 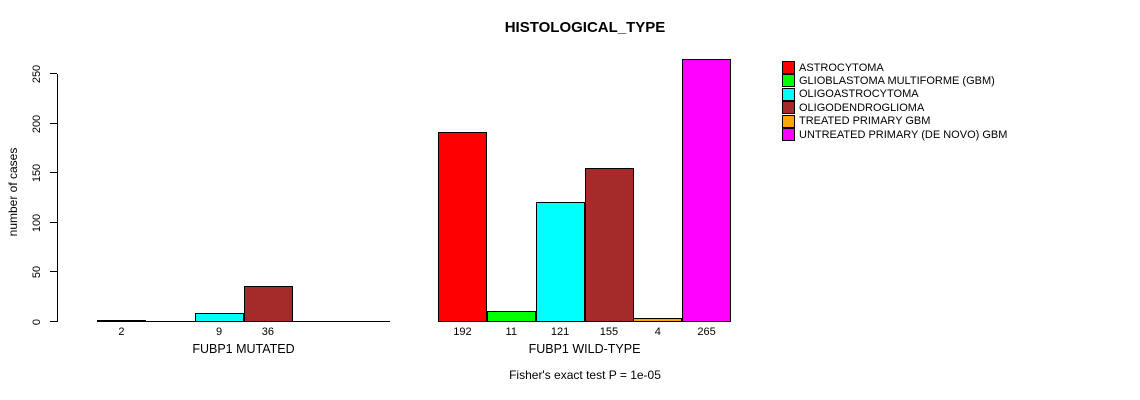 I want to click on bar-value-label: 11, so click(x=511, y=332).